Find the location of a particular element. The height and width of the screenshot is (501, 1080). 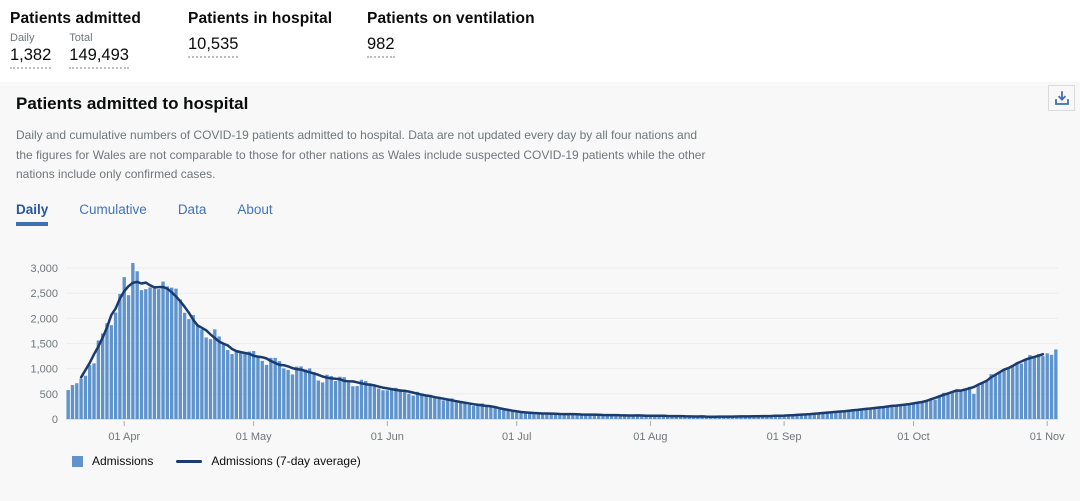

legend-label-admissions: Admissions is located at coordinates (123, 461).